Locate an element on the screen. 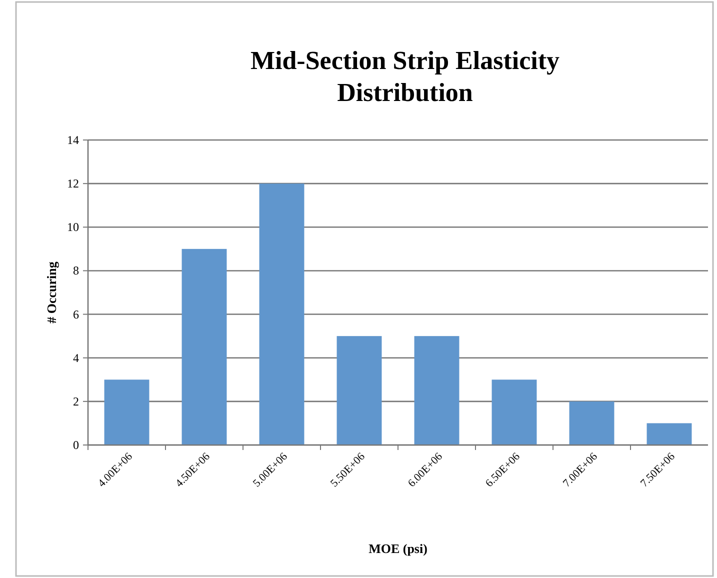 The height and width of the screenshot is (578, 717). x-axis-title: MOE (psi) is located at coordinates (398, 548).